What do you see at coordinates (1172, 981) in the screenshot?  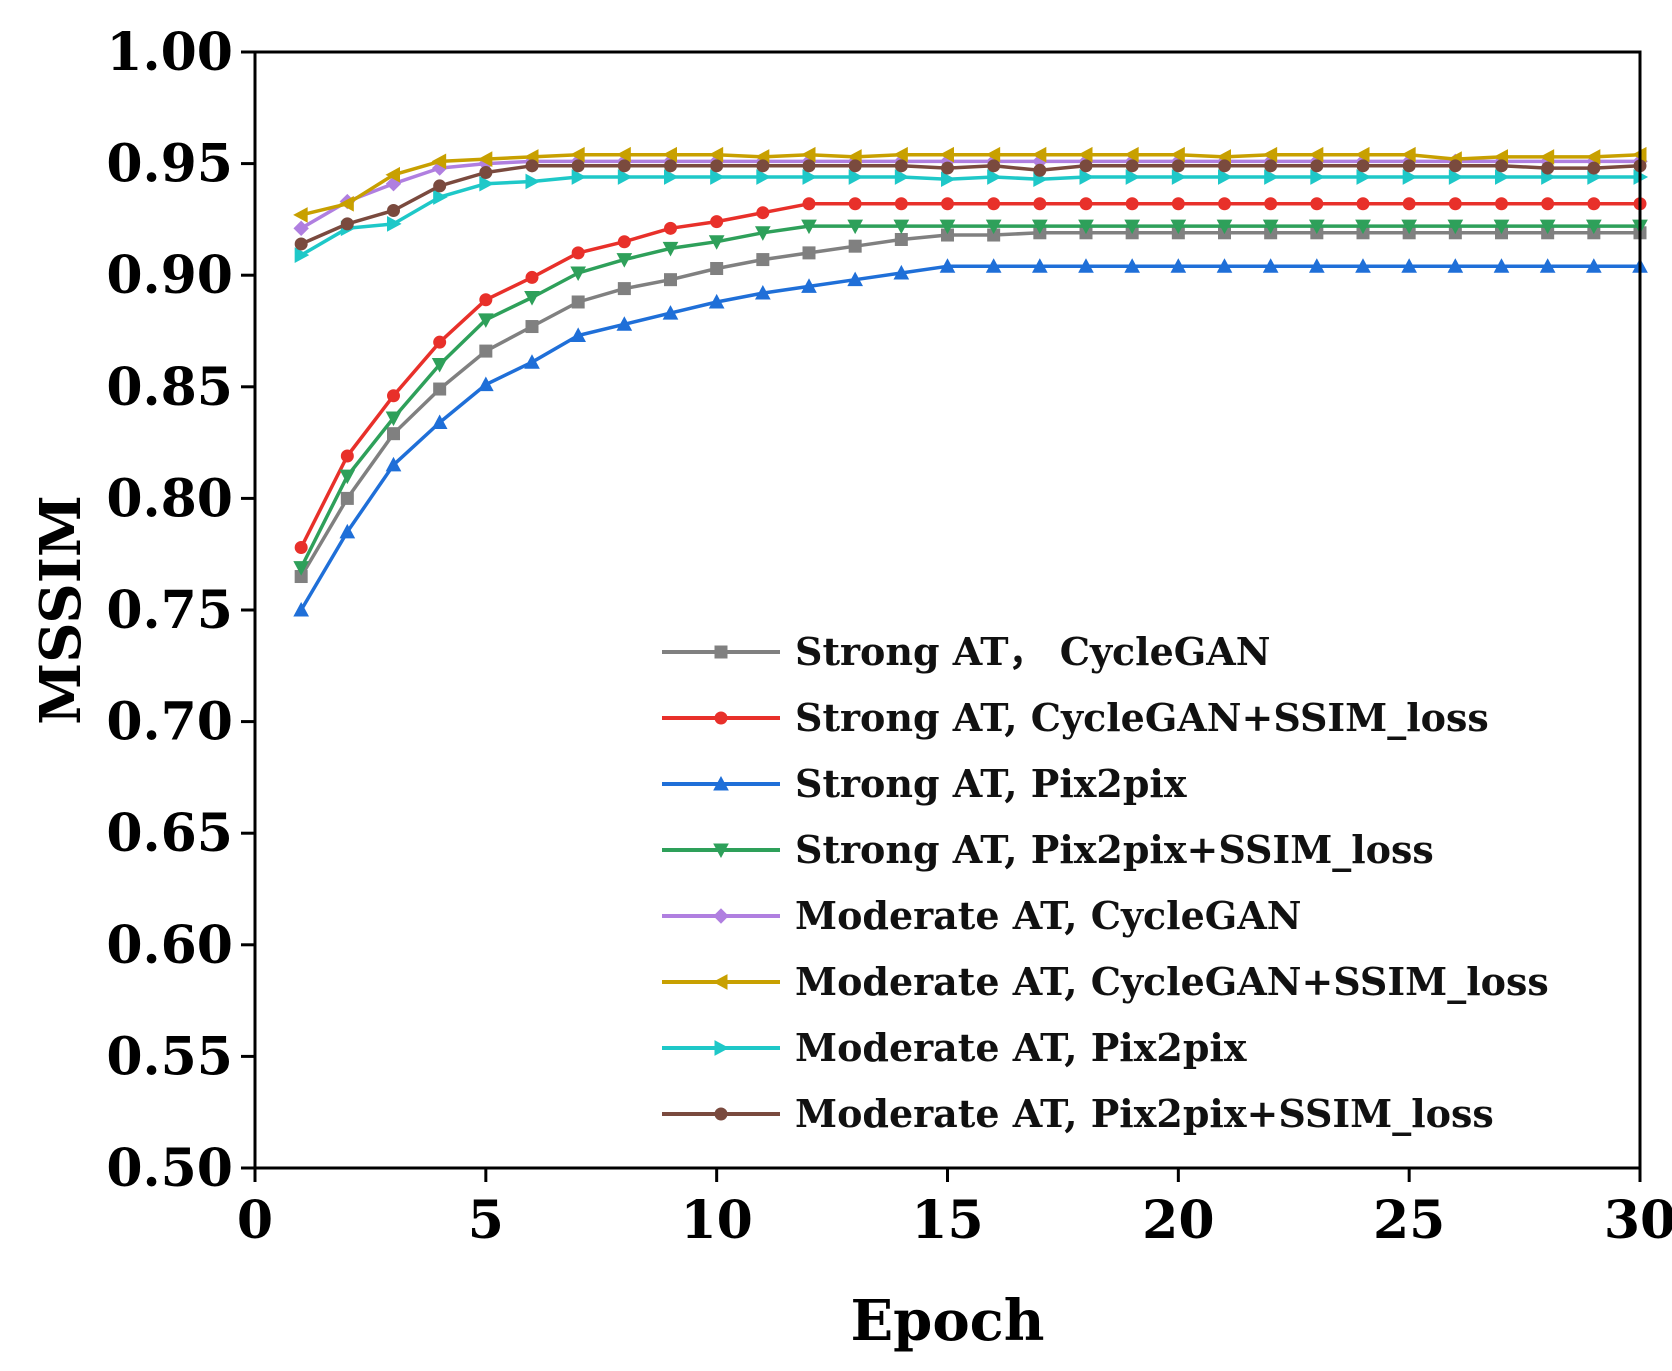 I see `legend-label: Moderate AT, CycleGAN+SSIM_loss` at bounding box center [1172, 981].